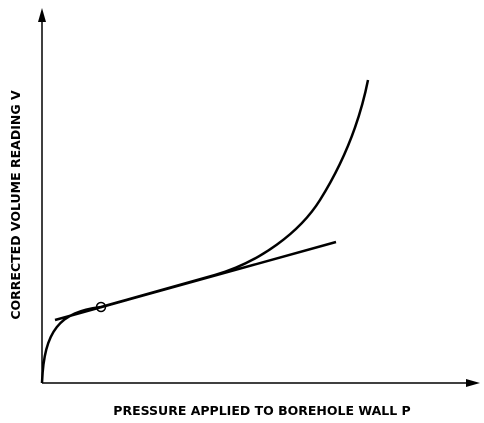 The width and height of the screenshot is (484, 423). What do you see at coordinates (15, 205) in the screenshot?
I see `y-axis-label: CORRECTED VOLUME READING V` at bounding box center [15, 205].